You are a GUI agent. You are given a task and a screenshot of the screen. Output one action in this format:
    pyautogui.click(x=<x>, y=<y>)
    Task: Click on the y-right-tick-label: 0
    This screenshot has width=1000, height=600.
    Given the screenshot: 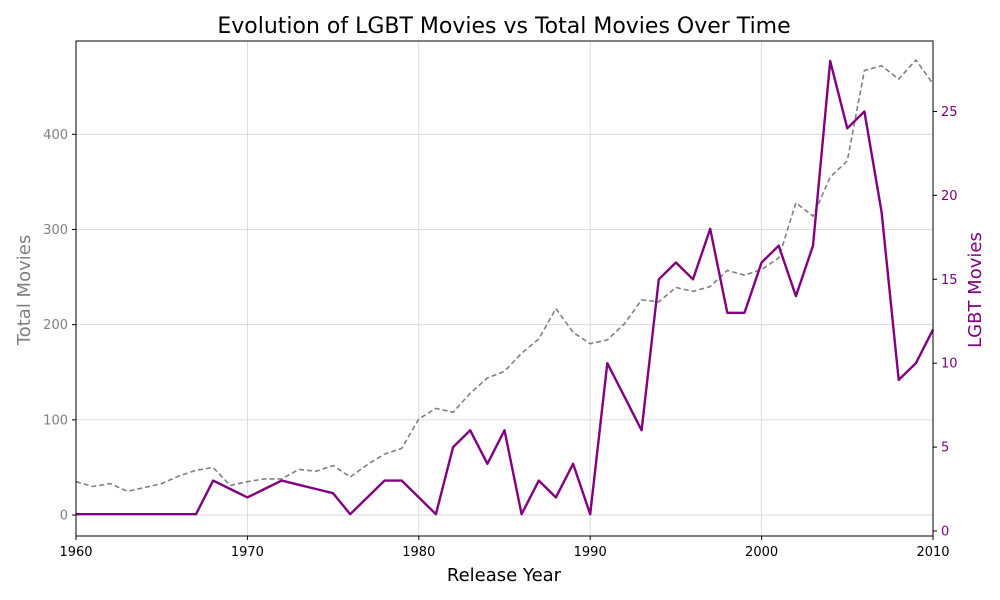 What is the action you would take?
    pyautogui.click(x=945, y=531)
    